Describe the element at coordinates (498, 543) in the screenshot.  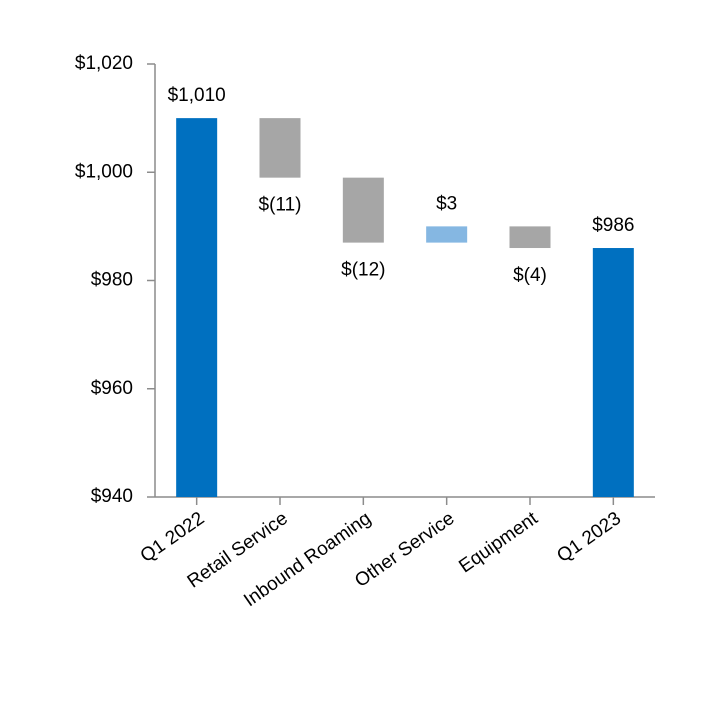
I see `x-tick-label: Equipment` at that location.